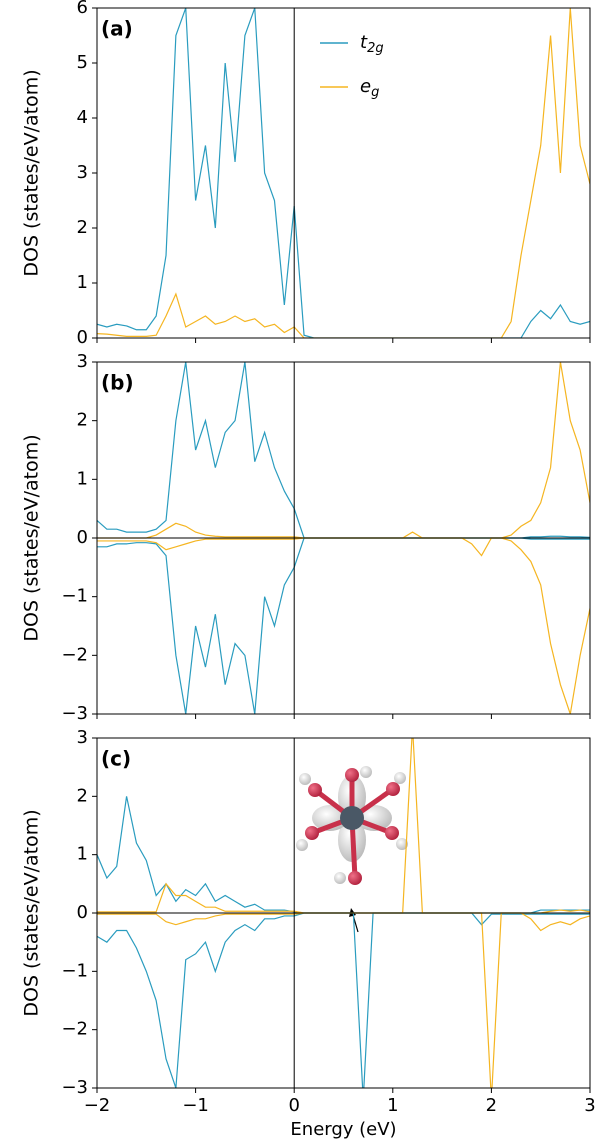 The height and width of the screenshot is (1139, 595). What do you see at coordinates (82, 62) in the screenshot?
I see `y-tick-label: 5` at bounding box center [82, 62].